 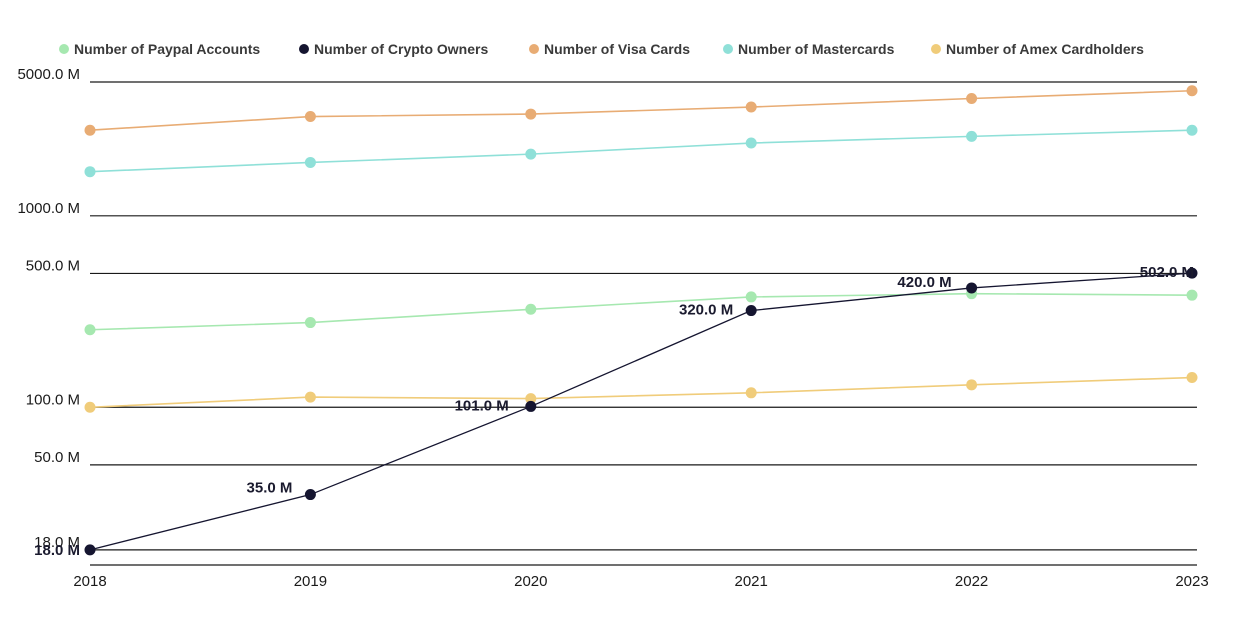 I want to click on legend-label: Number of Crypto Owners, so click(x=401, y=49).